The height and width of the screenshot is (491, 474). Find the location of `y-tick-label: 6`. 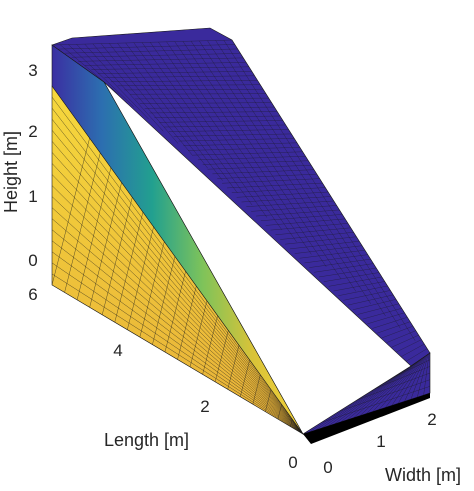

y-tick-label: 6 is located at coordinates (32, 294).